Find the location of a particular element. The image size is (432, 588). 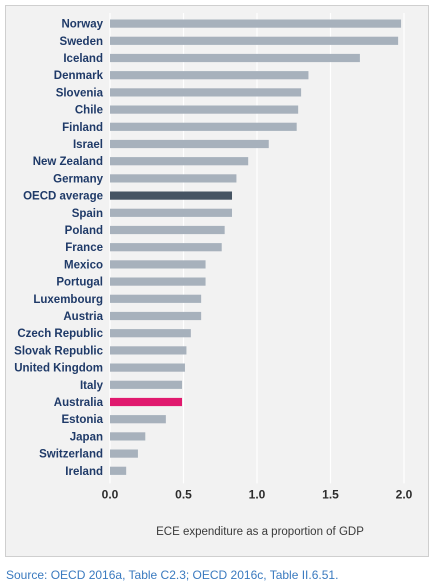

x-tick-labels: 0.0 0.5 1.0 1.5 2.0 is located at coordinates (257, 494).